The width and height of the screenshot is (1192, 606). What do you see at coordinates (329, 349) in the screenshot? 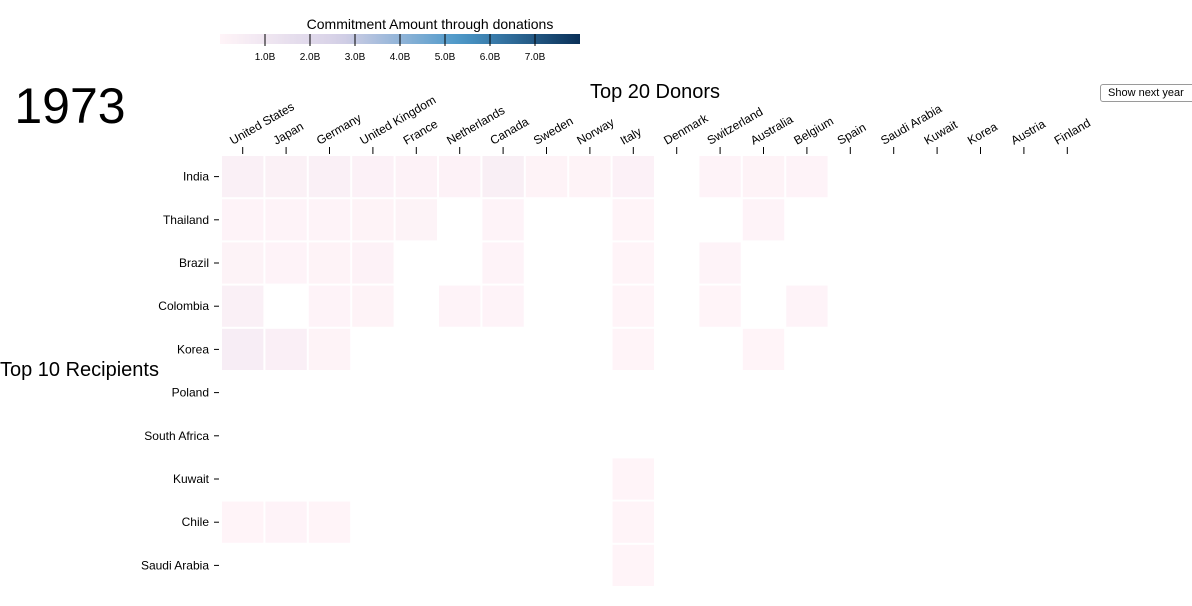
I see `heatmap-cell: Korea ← Germany: 80000000` at bounding box center [329, 349].